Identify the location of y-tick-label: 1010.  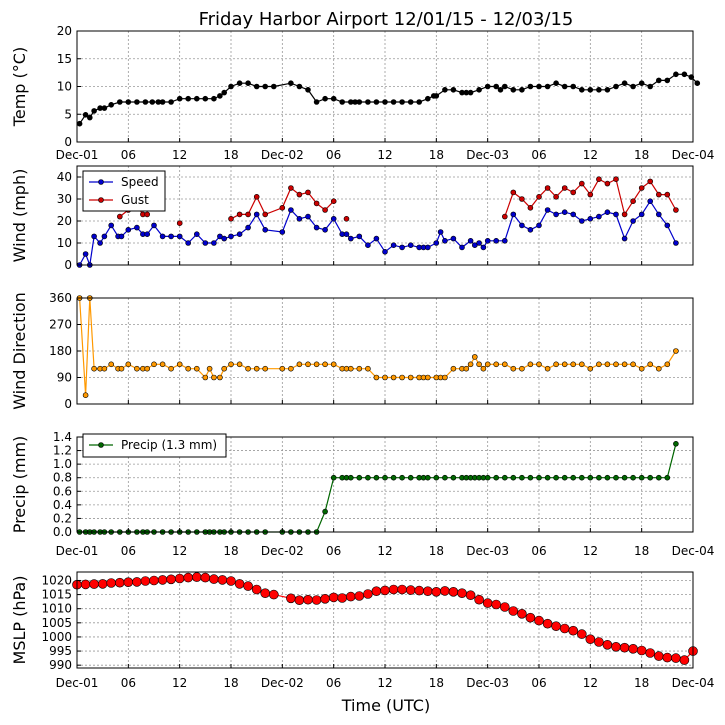
(56, 609).